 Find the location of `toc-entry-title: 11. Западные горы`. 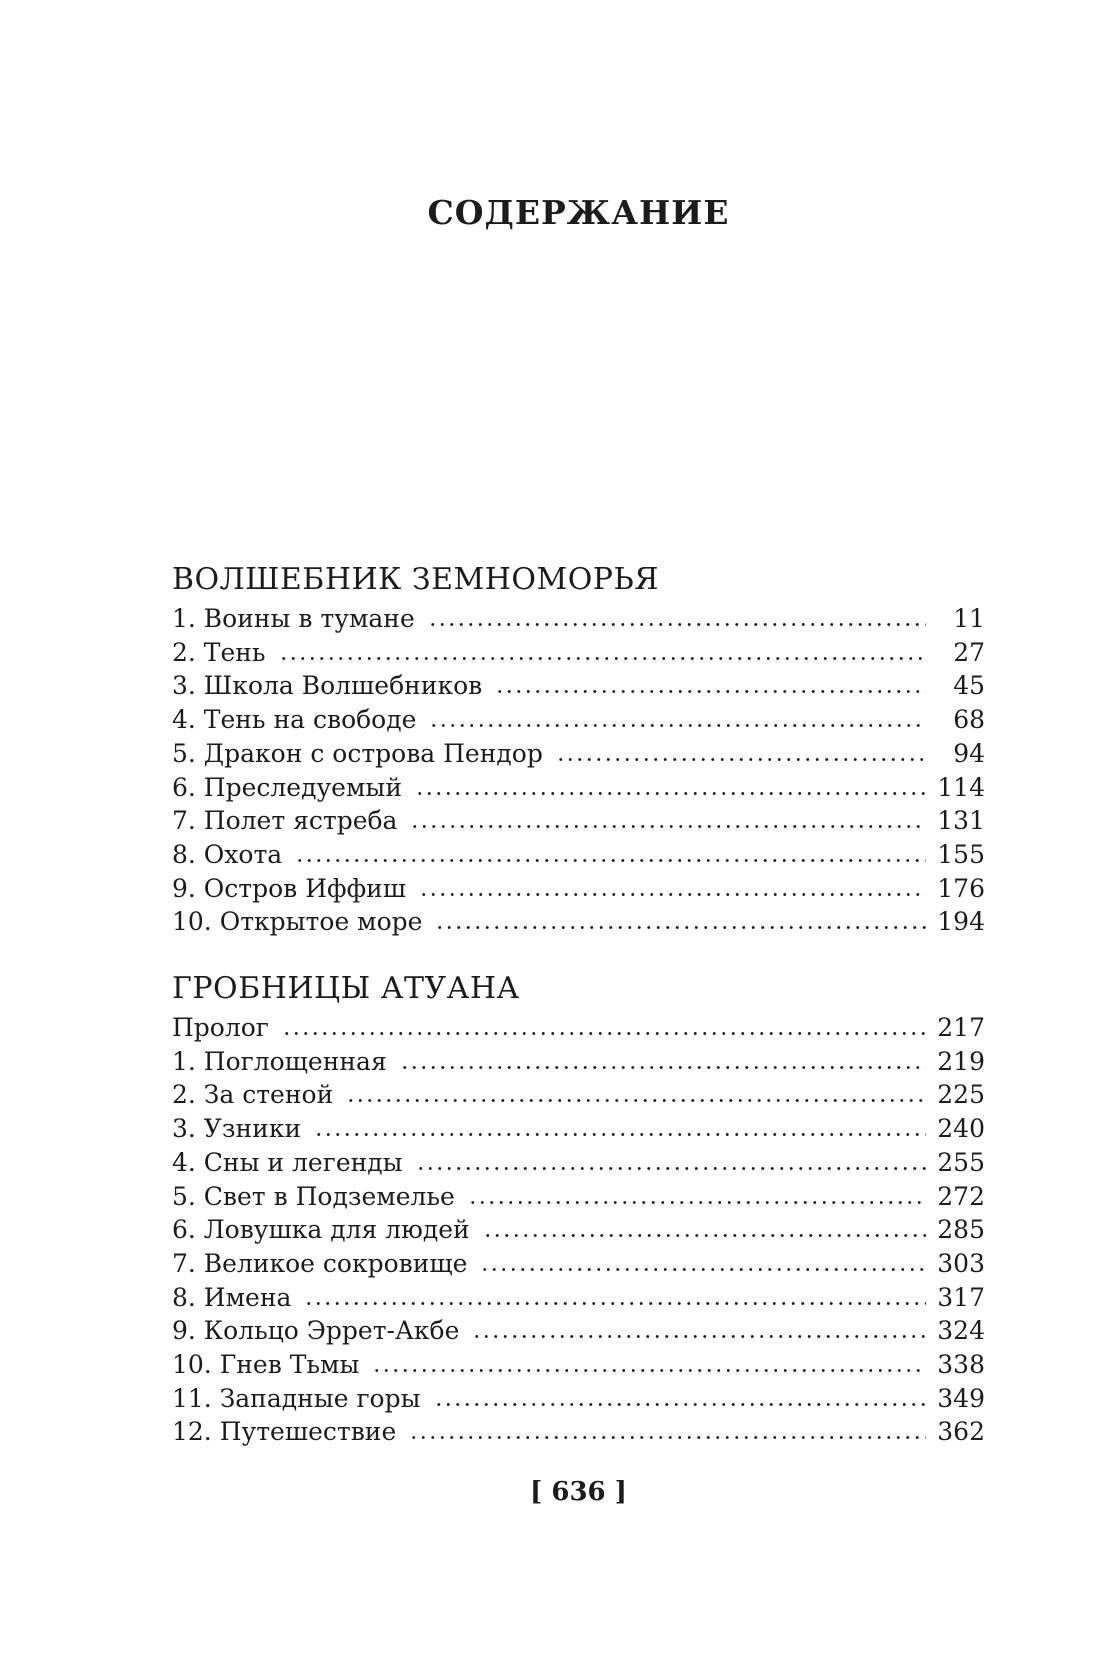

toc-entry-title: 11. Западные горы is located at coordinates (296, 1398).